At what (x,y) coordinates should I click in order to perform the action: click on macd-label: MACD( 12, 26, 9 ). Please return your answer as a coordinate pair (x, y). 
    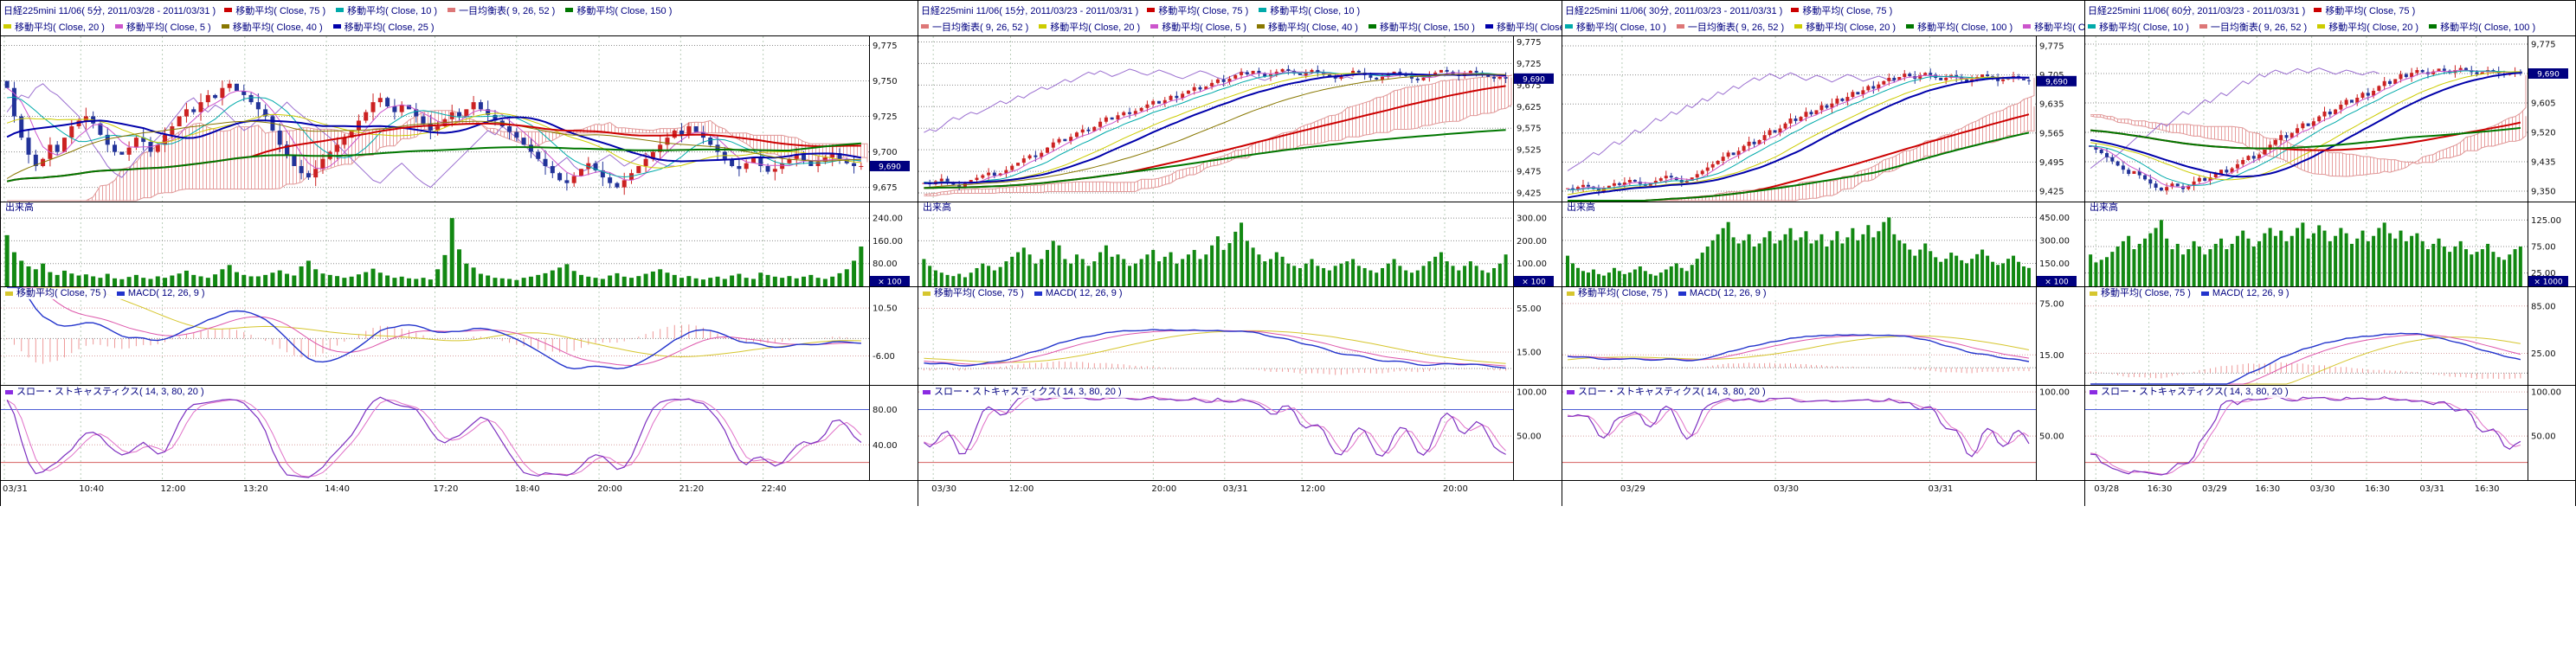
    Looking at the image, I should click on (166, 293).